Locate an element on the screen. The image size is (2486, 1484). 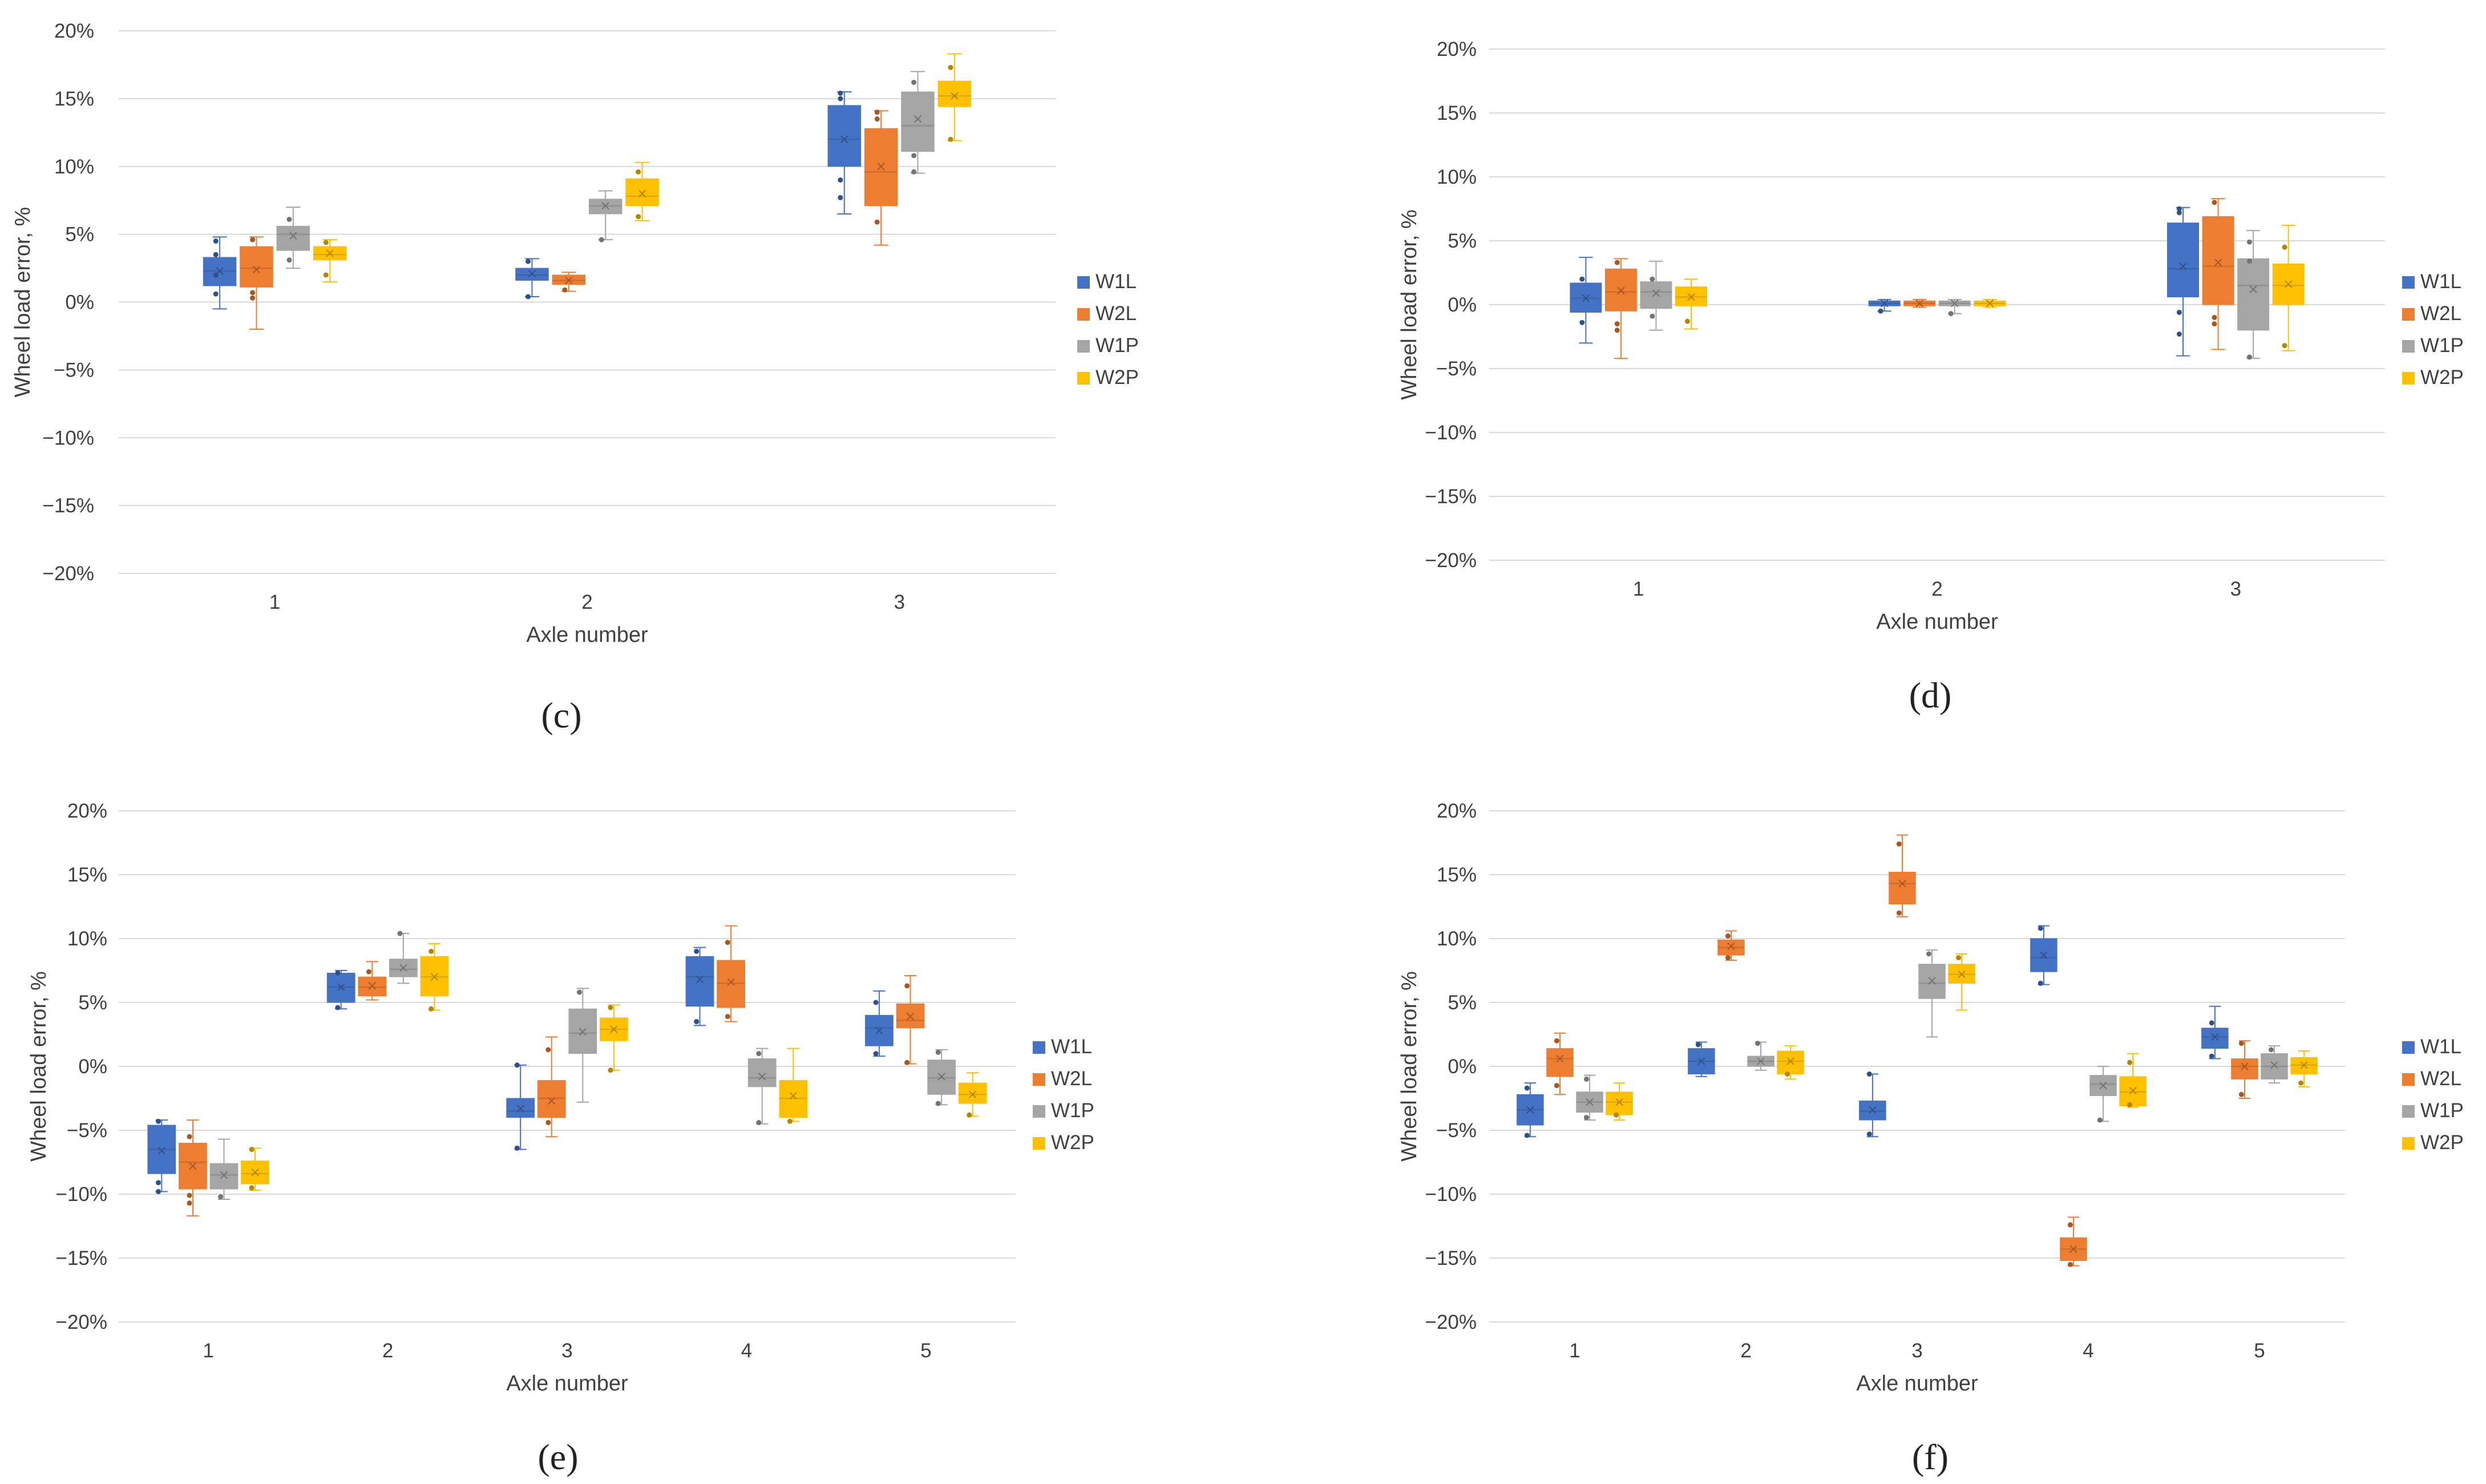
y-tick-label: 10% is located at coordinates (74, 167).